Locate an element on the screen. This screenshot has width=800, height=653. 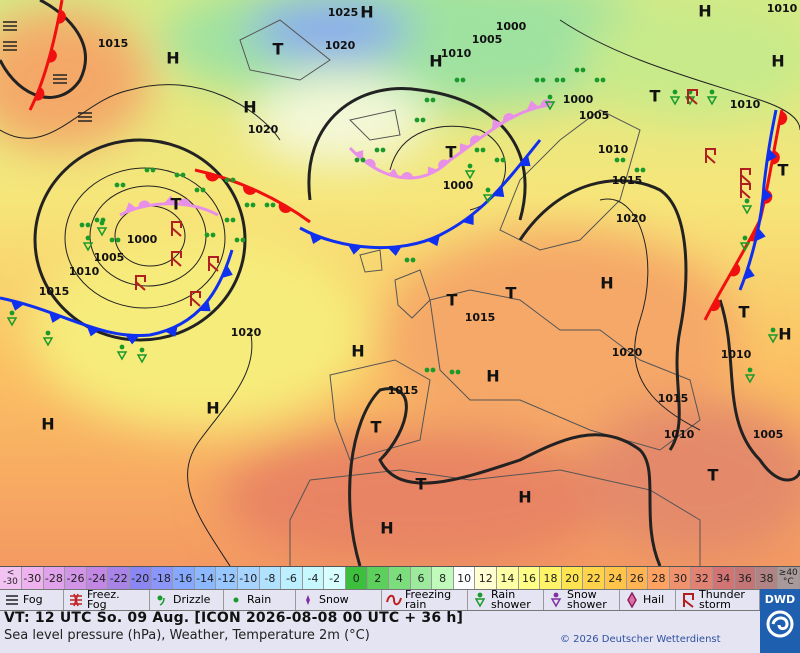
legend-item: Drizzle is located at coordinates (187, 600).